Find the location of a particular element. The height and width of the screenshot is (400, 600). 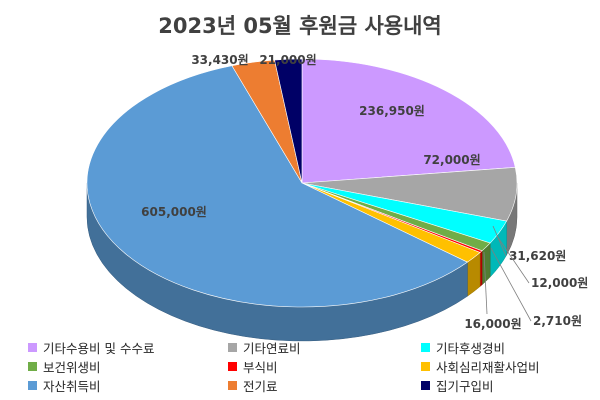

data-label-2: 72,000원 is located at coordinates (451, 160).